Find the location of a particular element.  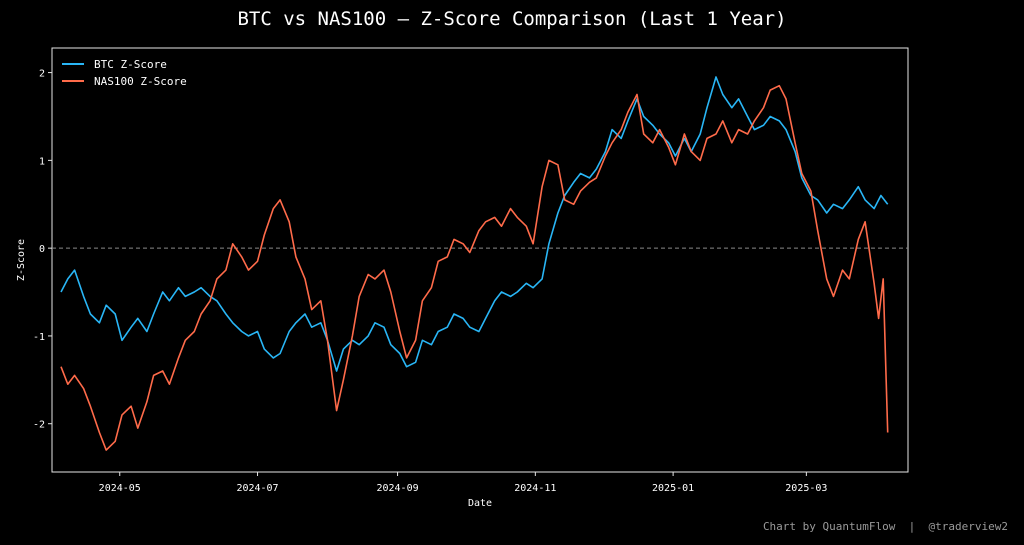

x-tick-label: 2024-05 is located at coordinates (120, 488).